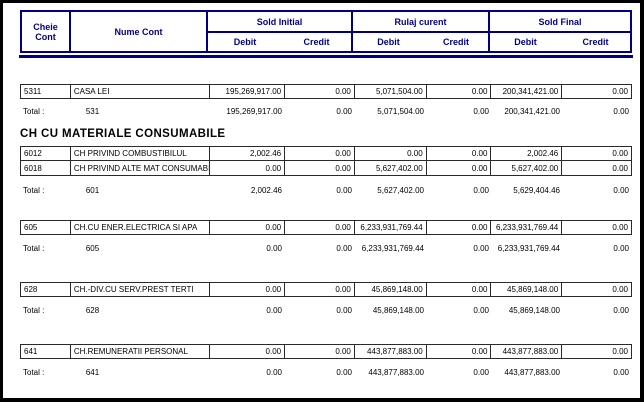  What do you see at coordinates (46, 153) in the screenshot?
I see `account-key-cell: 6012` at bounding box center [46, 153].